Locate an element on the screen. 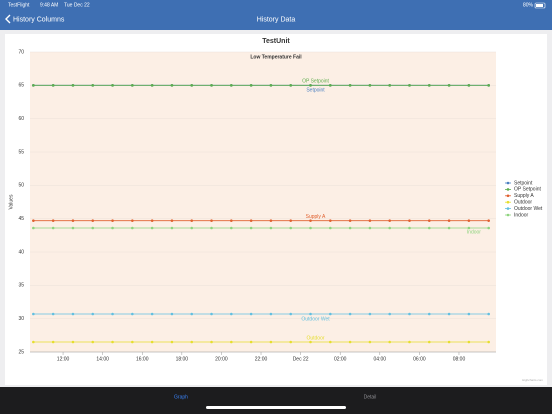 The width and height of the screenshot is (552, 414). nav-bar is located at coordinates (276, 15).